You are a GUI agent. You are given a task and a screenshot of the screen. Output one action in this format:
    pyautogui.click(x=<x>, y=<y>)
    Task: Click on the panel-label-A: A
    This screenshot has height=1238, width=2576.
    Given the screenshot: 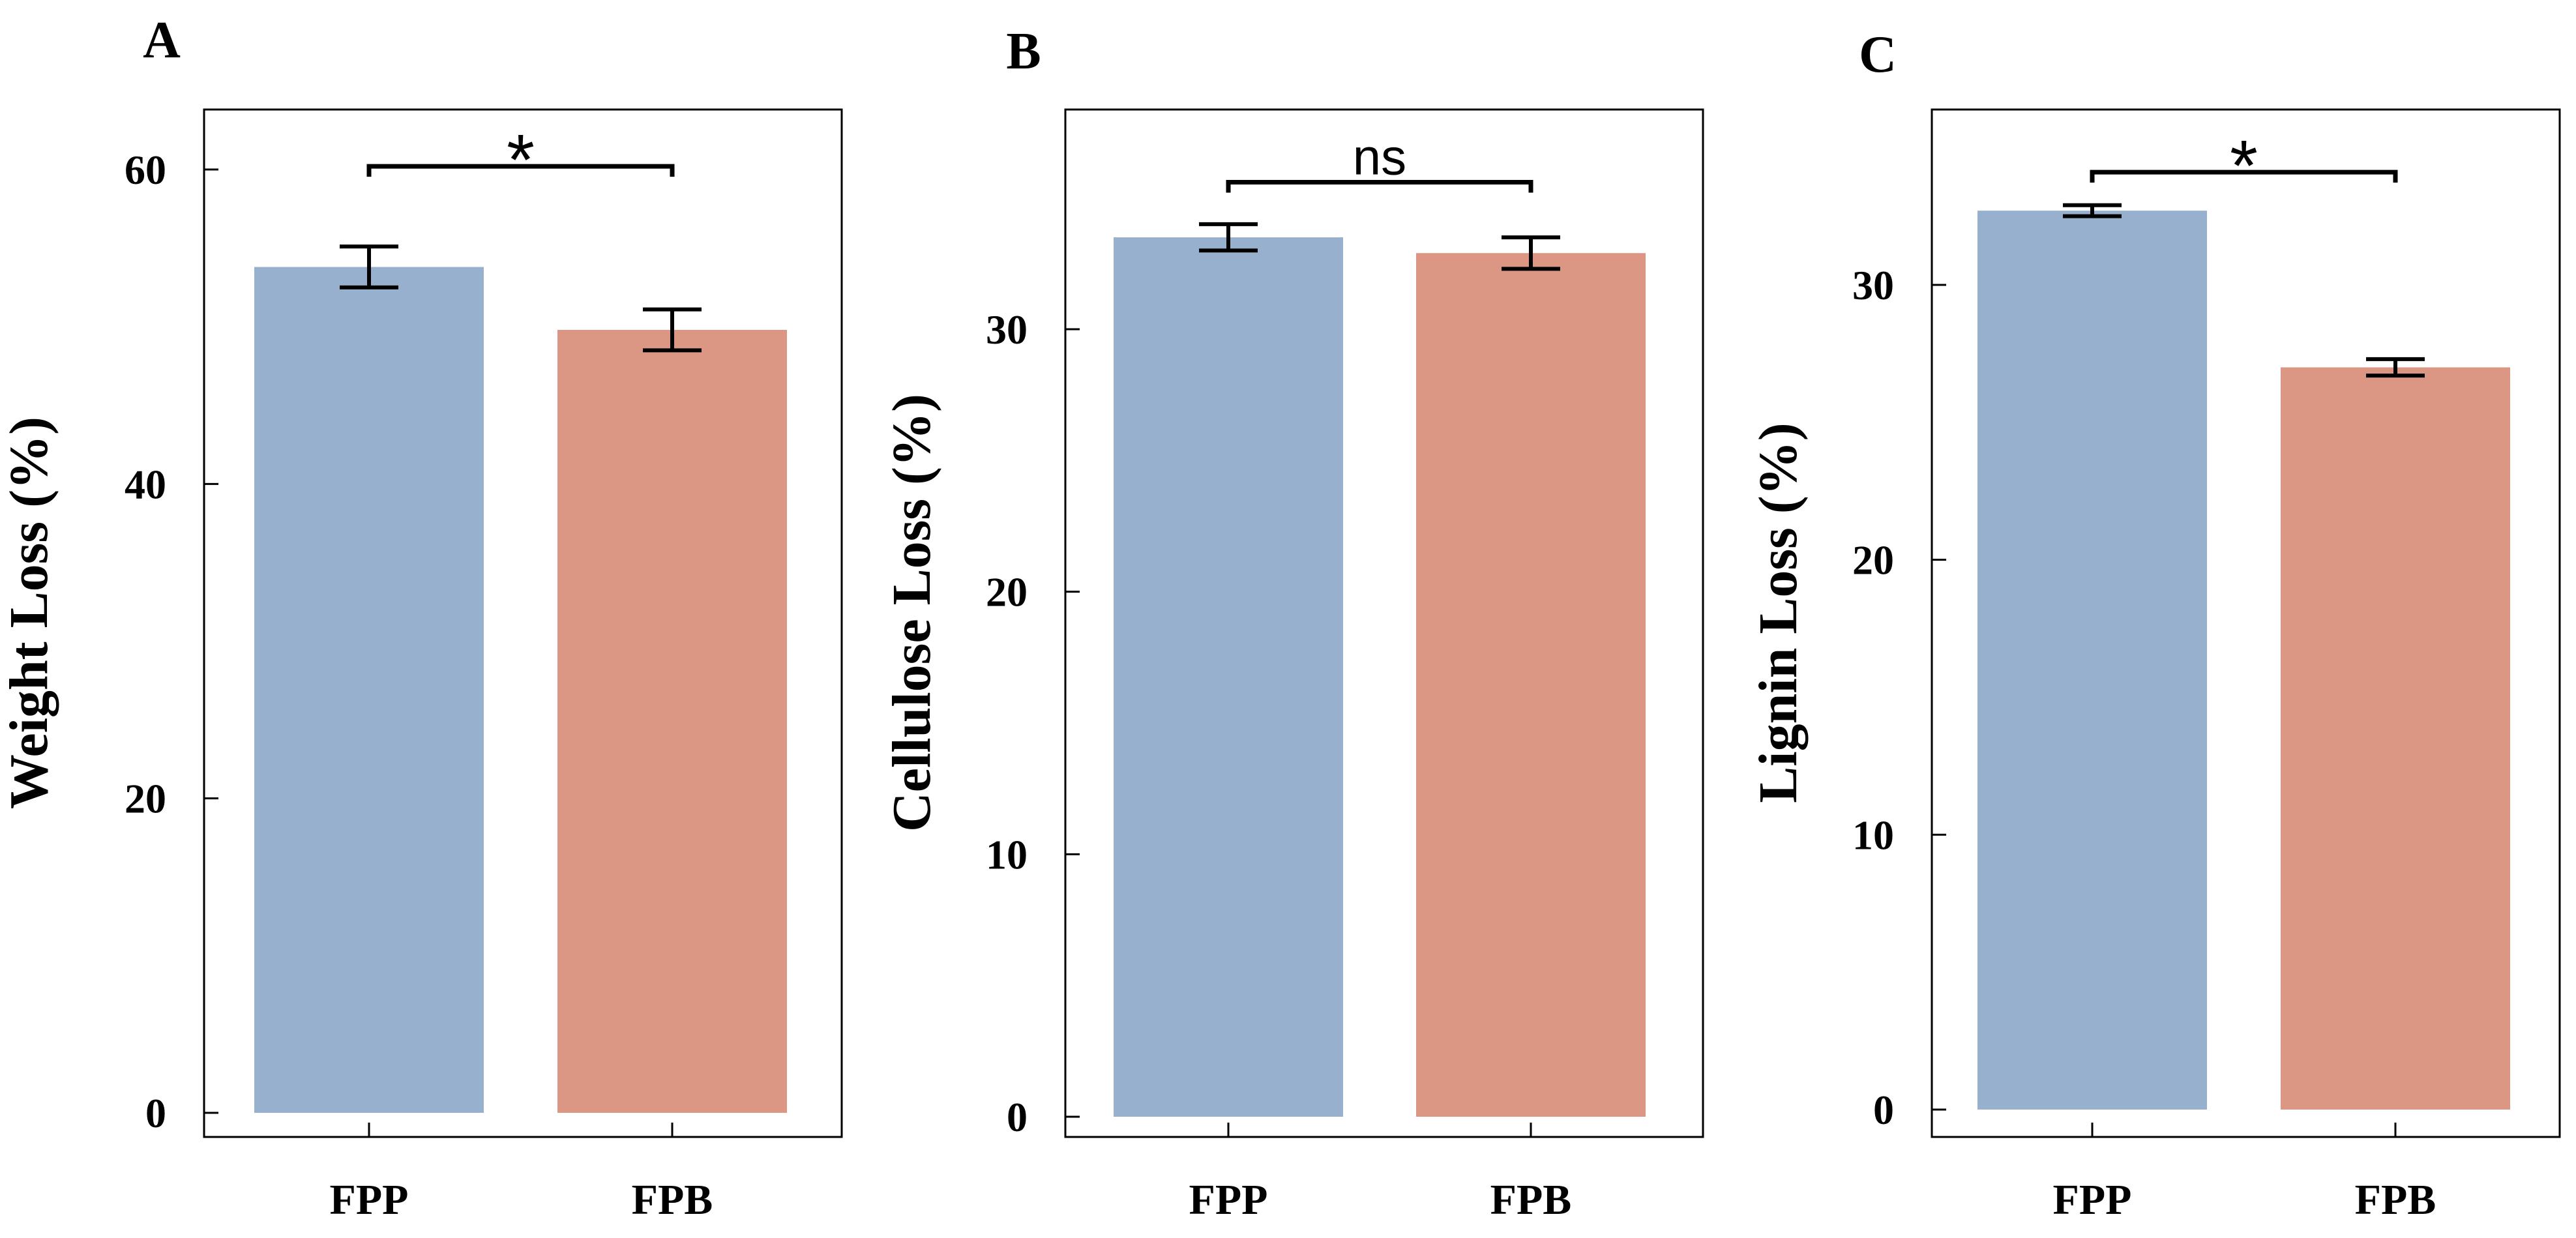 What is the action you would take?
    pyautogui.click(x=162, y=40)
    